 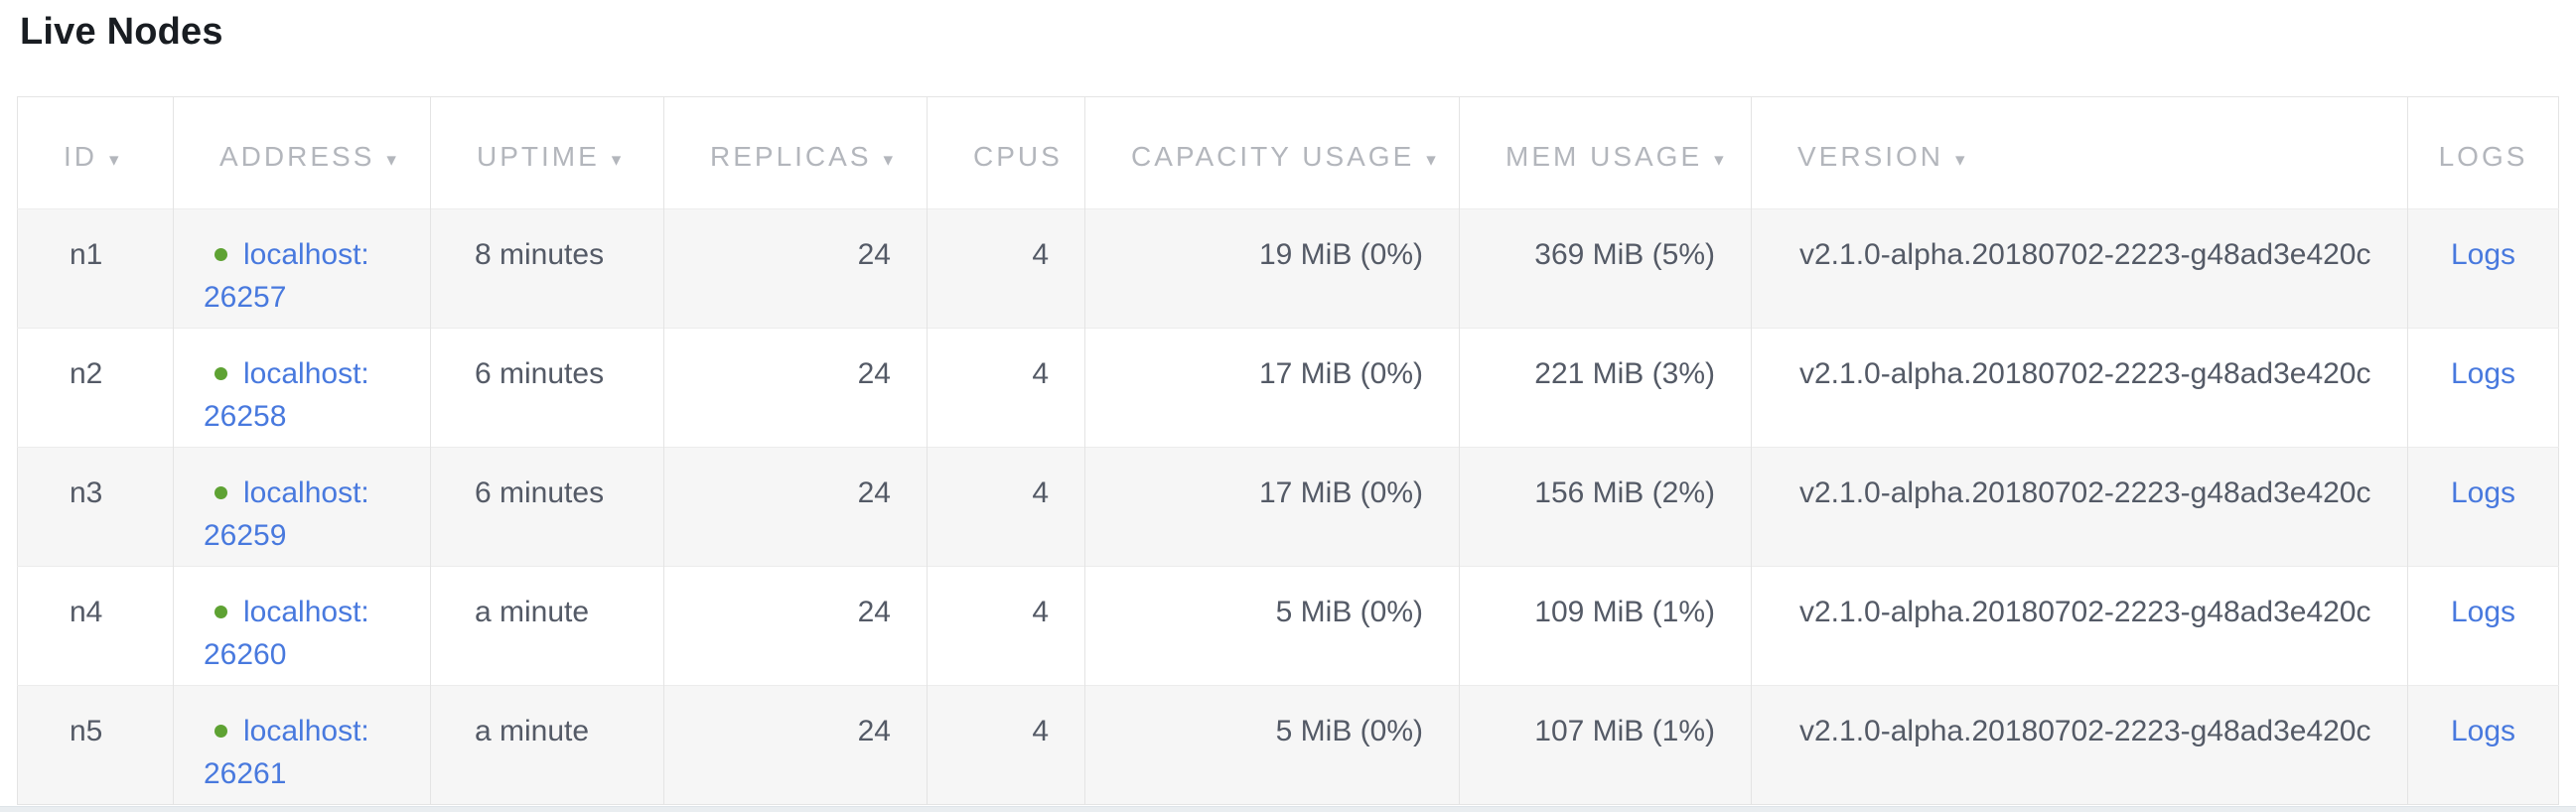 I want to click on cell-mem-usage: 109 MiB (1%), so click(x=1606, y=626).